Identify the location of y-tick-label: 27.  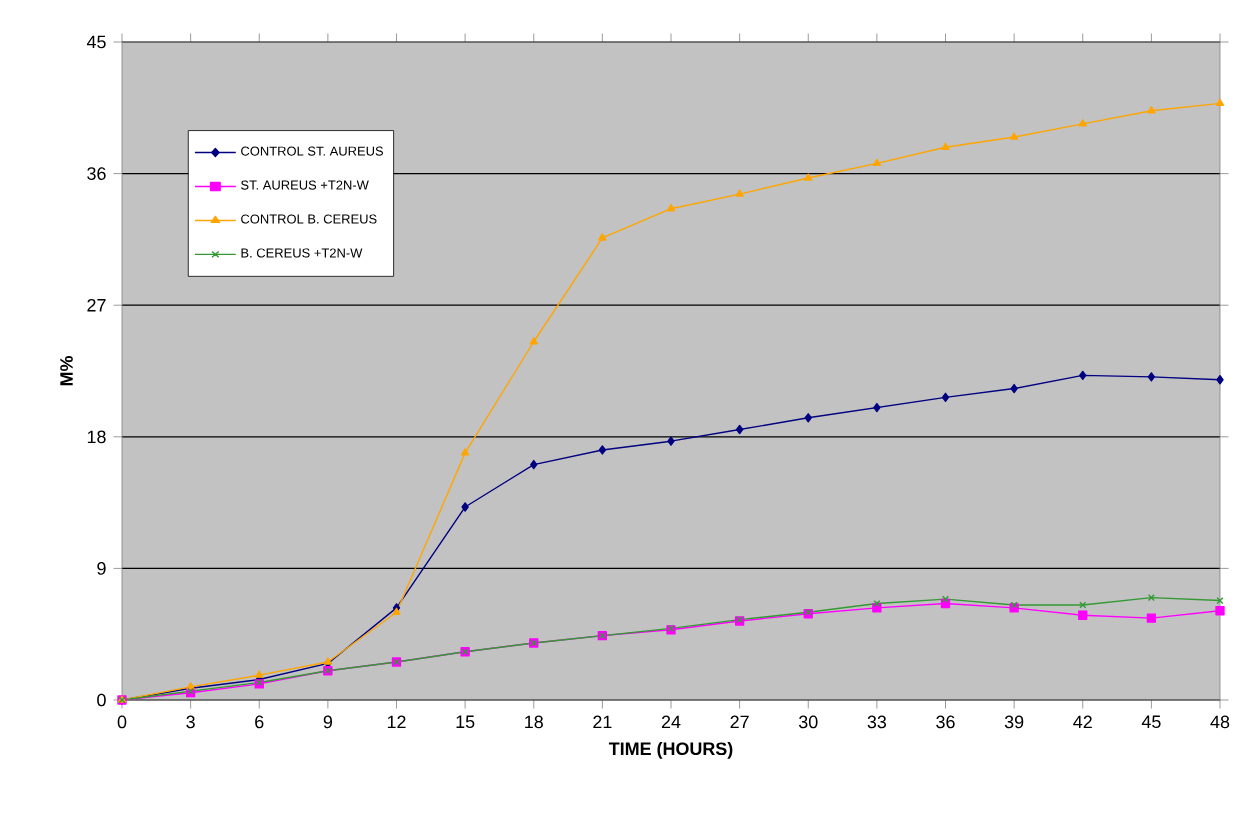
(96, 305).